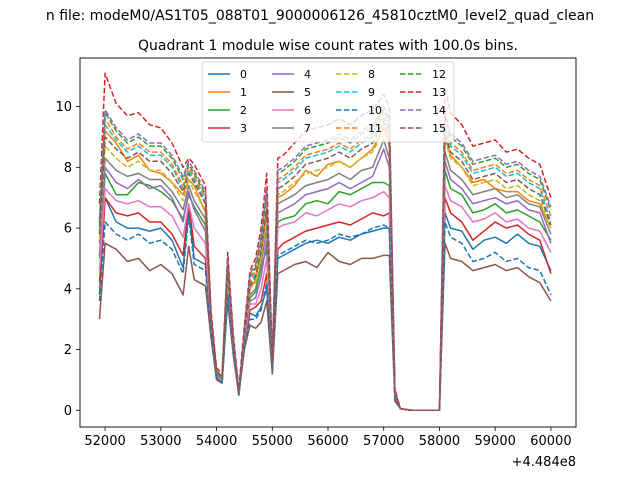 Image resolution: width=640 pixels, height=480 pixels. Describe the element at coordinates (439, 74) in the screenshot. I see `legend-label-12: 12` at that location.